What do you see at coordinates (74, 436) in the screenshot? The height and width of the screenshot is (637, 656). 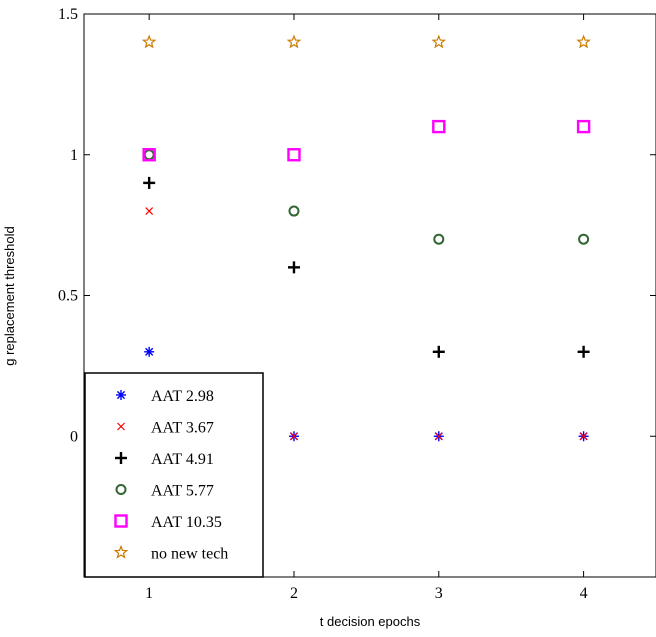 I see `y-tick-label: 0` at bounding box center [74, 436].